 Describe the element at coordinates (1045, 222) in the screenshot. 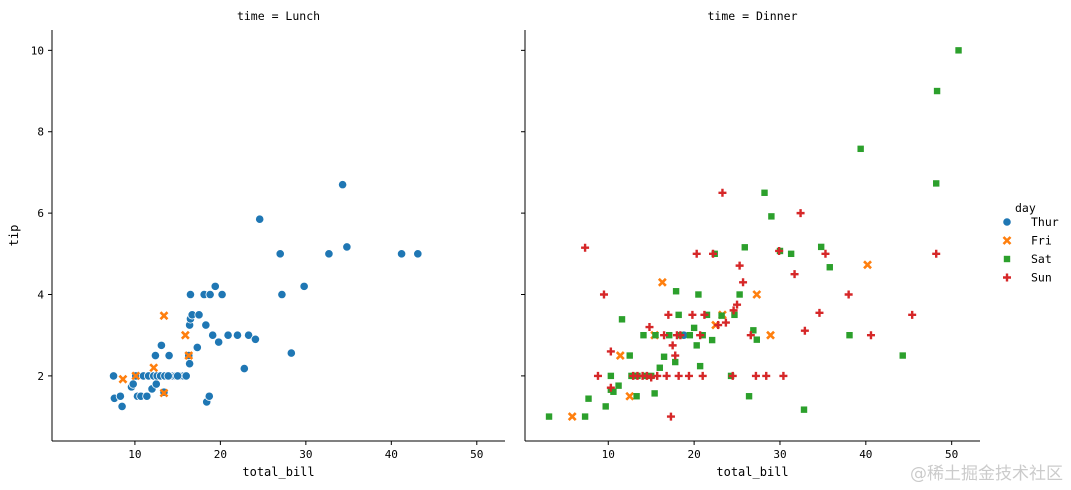

I see `legend-label: Thur` at that location.